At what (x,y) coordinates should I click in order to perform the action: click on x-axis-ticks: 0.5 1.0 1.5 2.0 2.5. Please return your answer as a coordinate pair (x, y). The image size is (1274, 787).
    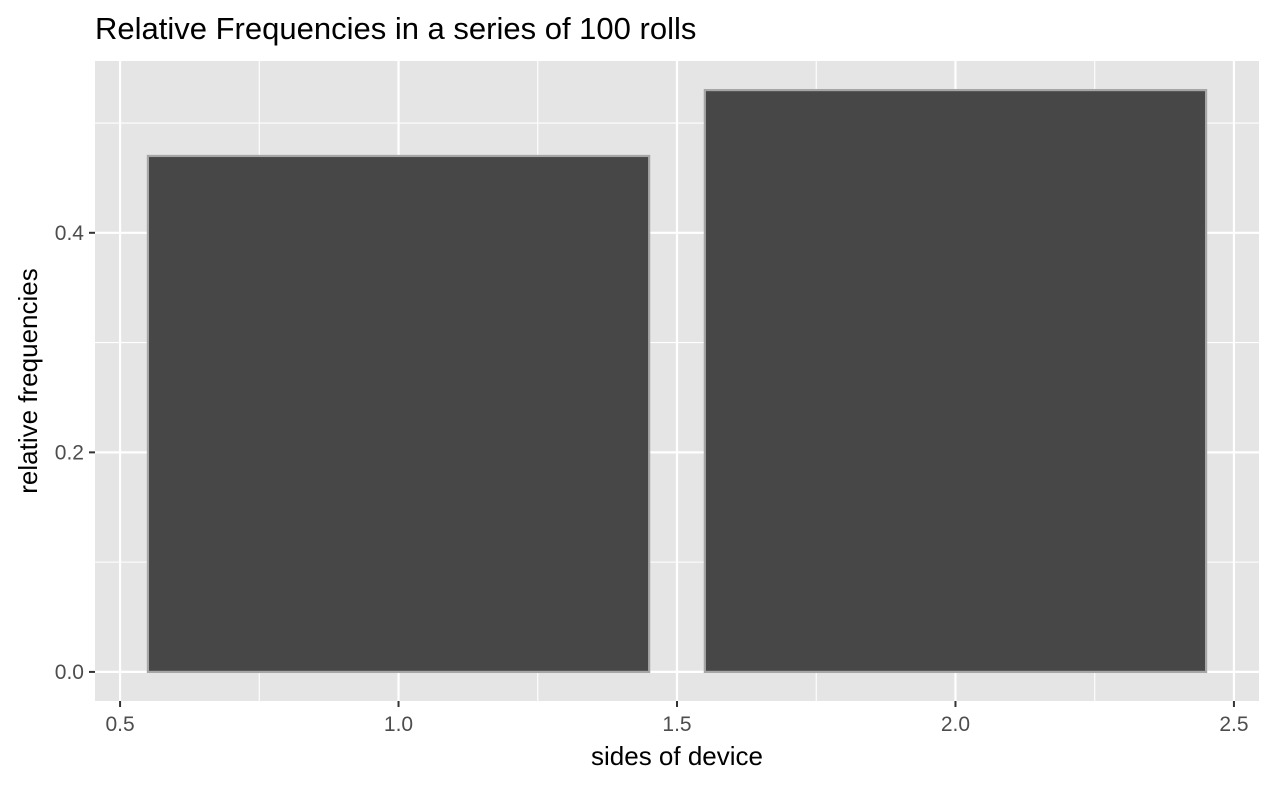
    Looking at the image, I should click on (677, 718).